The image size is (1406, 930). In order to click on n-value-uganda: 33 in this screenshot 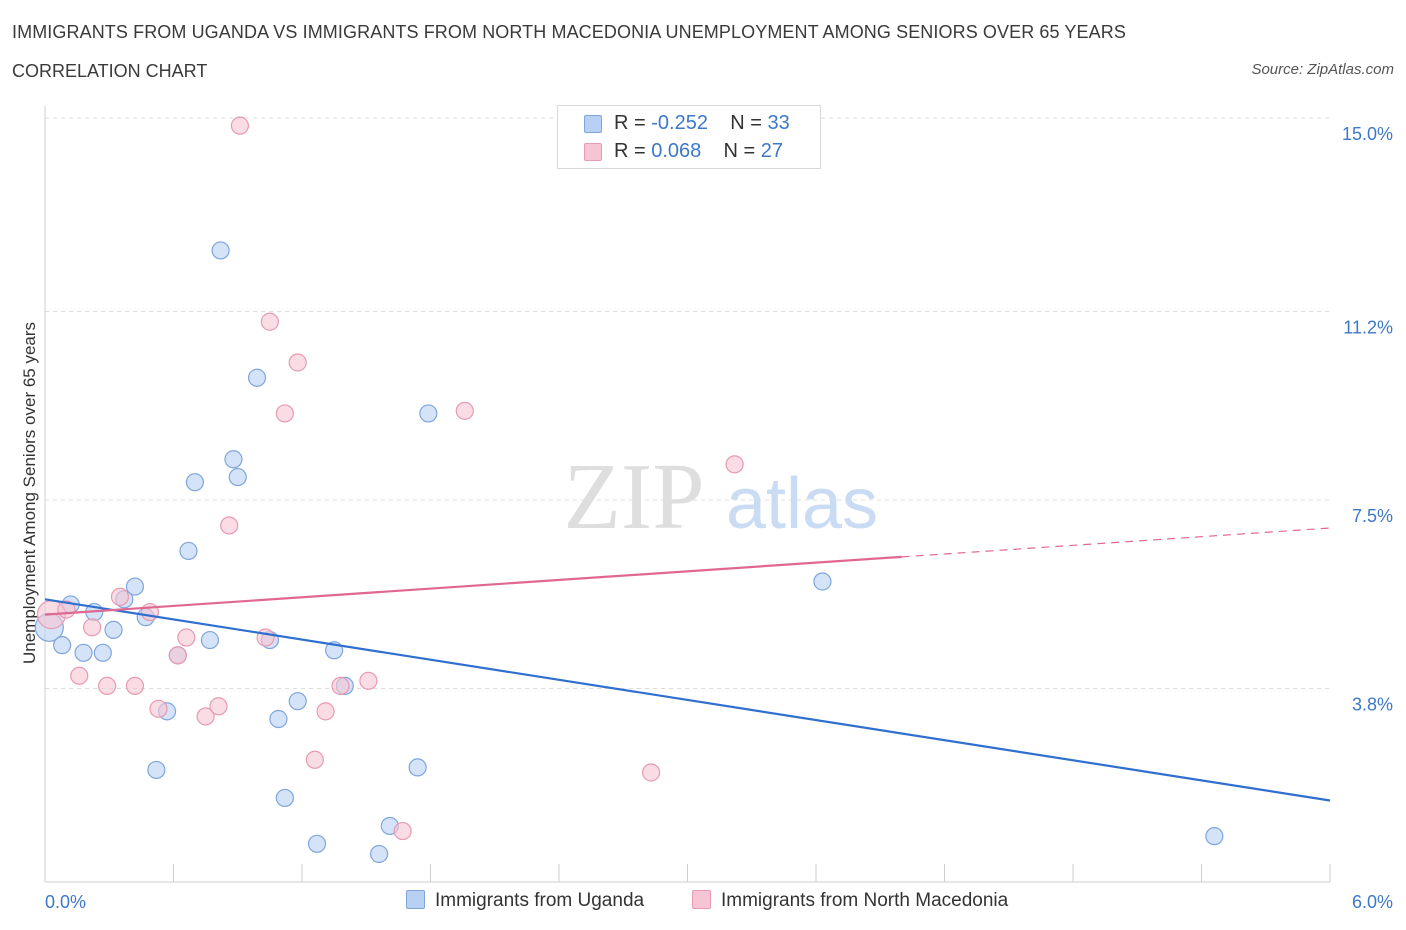, I will do `click(778, 123)`.